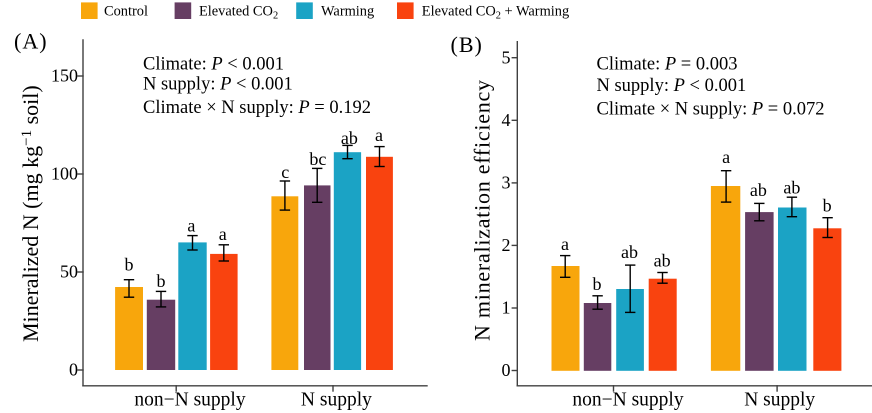  Describe the element at coordinates (31, 41) in the screenshot. I see `svg-text: (A)` at that location.